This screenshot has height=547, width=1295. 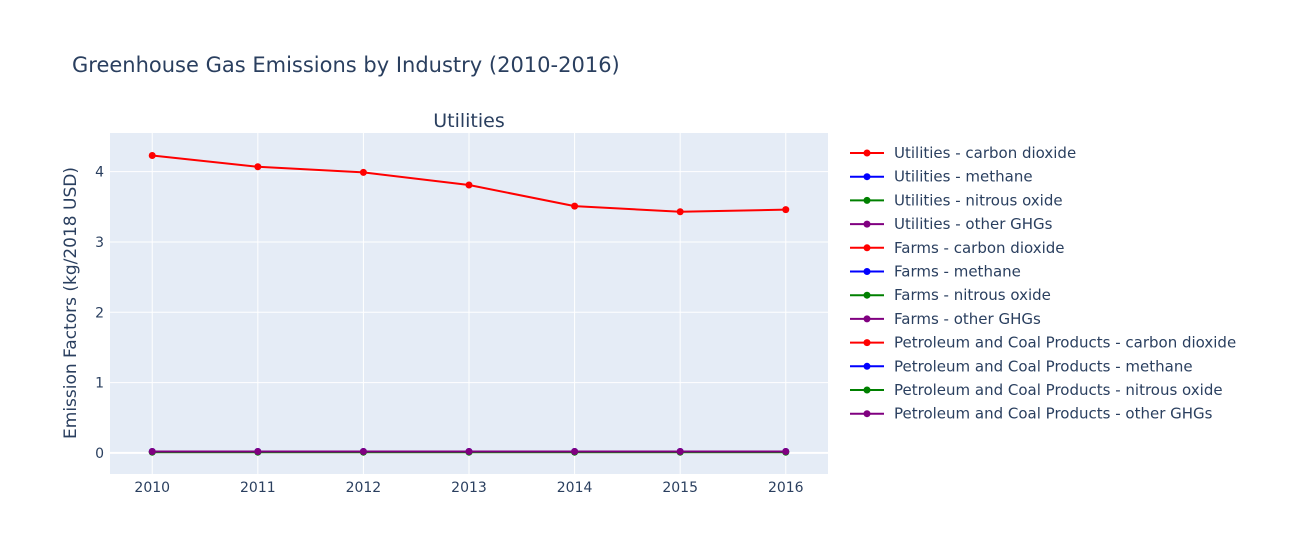 I want to click on legend-item: Petroleum and Coal Products - other GHGs, so click(x=1031, y=414).